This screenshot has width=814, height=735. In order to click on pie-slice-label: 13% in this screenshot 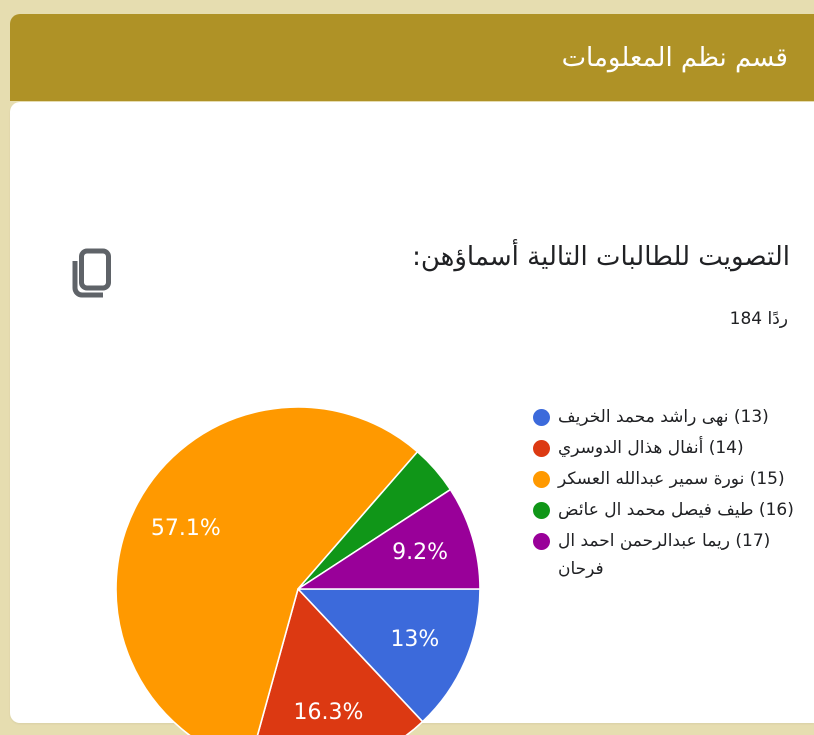, I will do `click(414, 639)`.